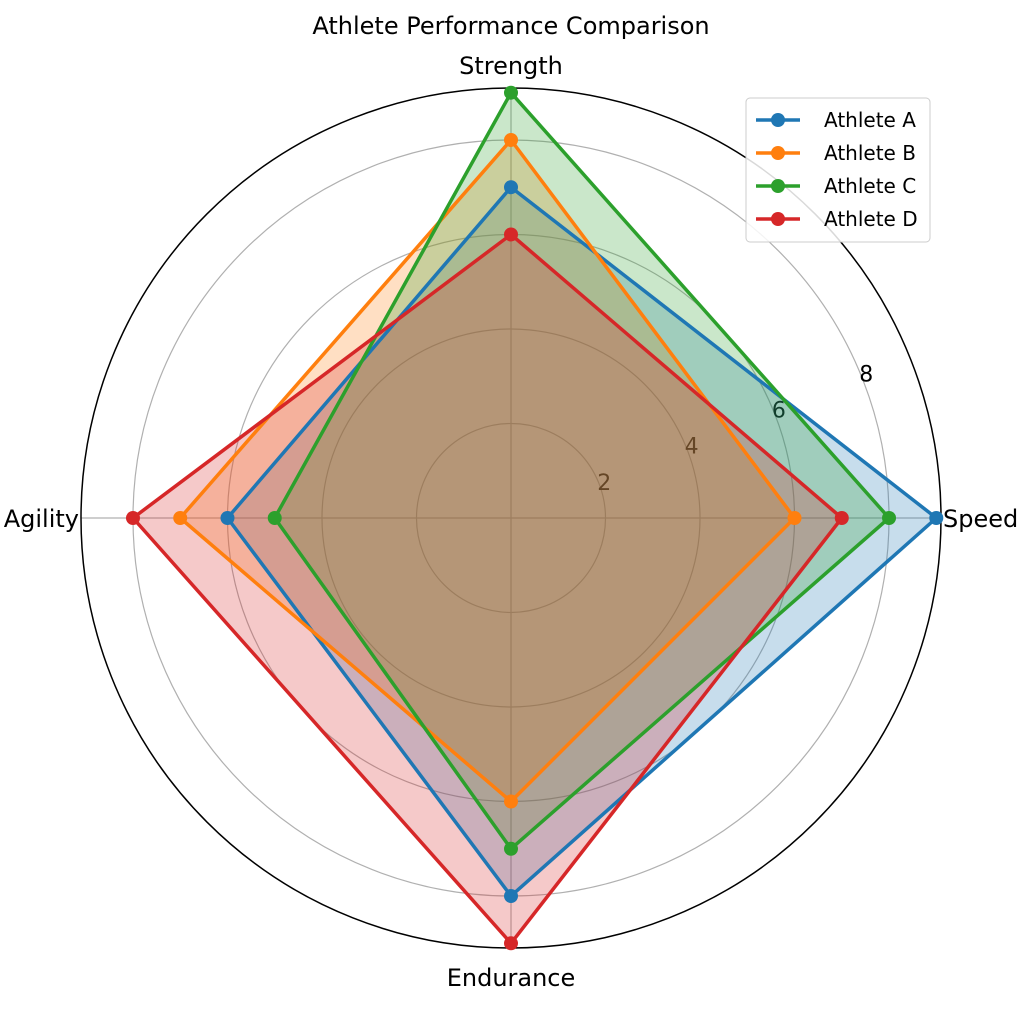 This screenshot has width=1024, height=1010. Describe the element at coordinates (41, 519) in the screenshot. I see `axis-label-agility: Agility` at that location.